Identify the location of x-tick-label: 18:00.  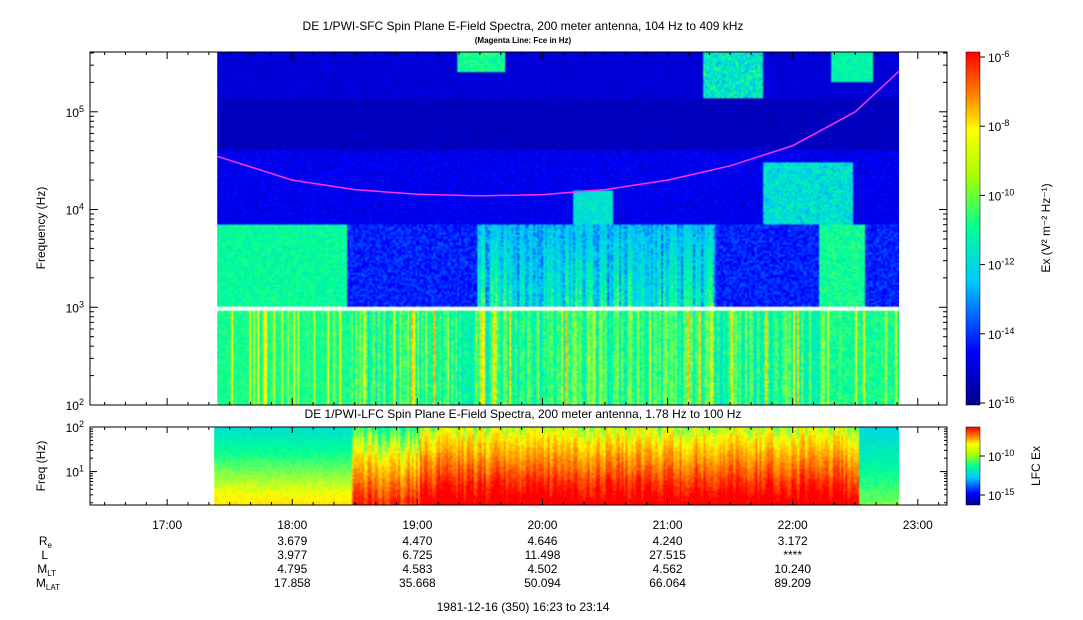
(292, 525).